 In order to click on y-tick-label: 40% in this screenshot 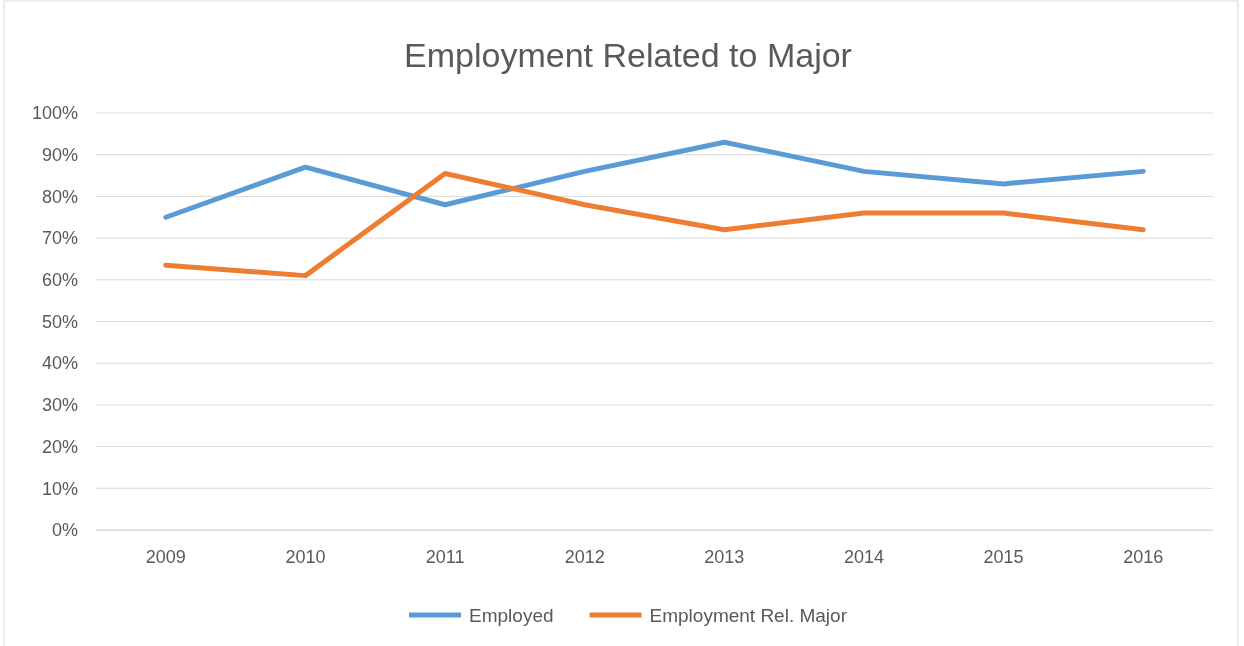, I will do `click(59, 363)`.